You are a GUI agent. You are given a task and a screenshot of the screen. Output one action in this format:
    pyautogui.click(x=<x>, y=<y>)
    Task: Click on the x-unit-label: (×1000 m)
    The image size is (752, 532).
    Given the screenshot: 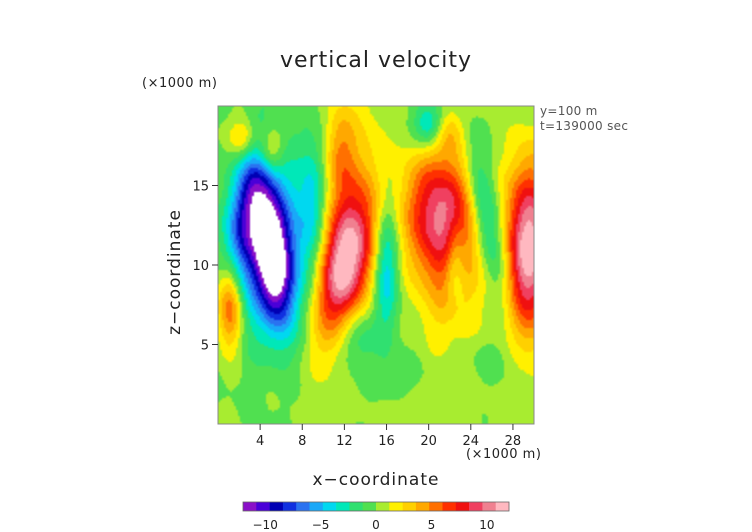 What is the action you would take?
    pyautogui.click(x=504, y=454)
    